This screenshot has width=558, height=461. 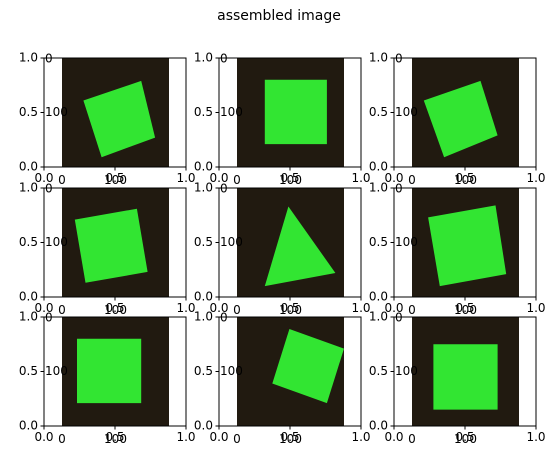 I want to click on figure-title: assembled image, so click(x=279, y=16).